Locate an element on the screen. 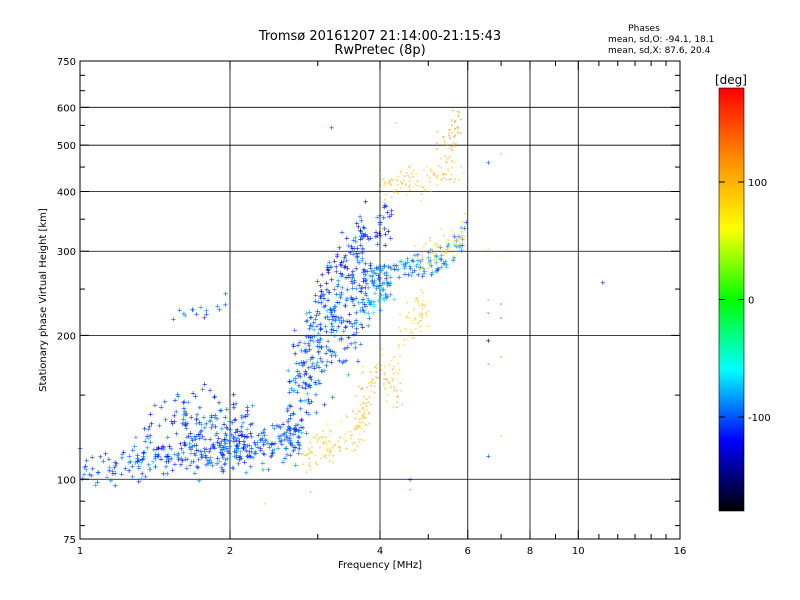 The image size is (800, 600). y-tick-label: 100 is located at coordinates (66, 480).